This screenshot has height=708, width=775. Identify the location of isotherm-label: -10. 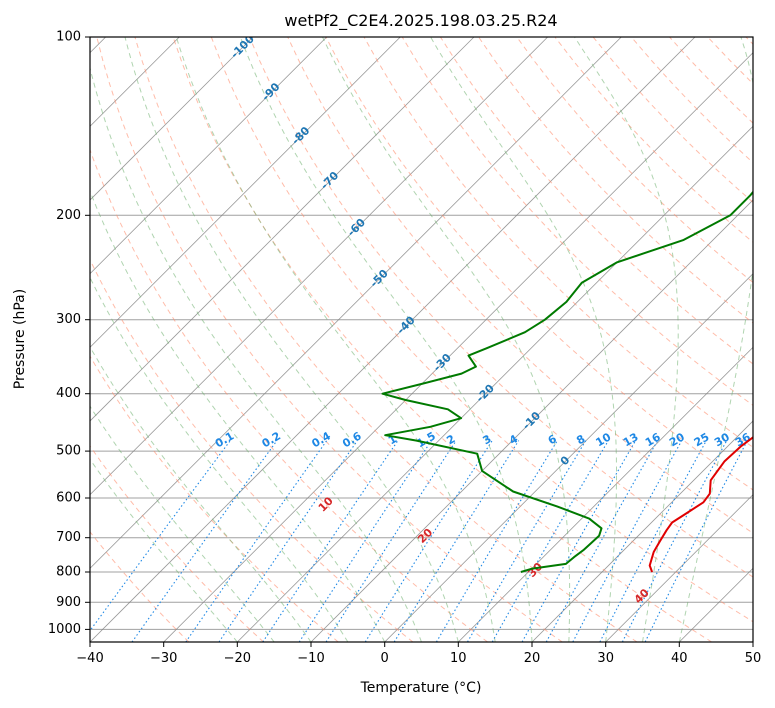
(531, 420).